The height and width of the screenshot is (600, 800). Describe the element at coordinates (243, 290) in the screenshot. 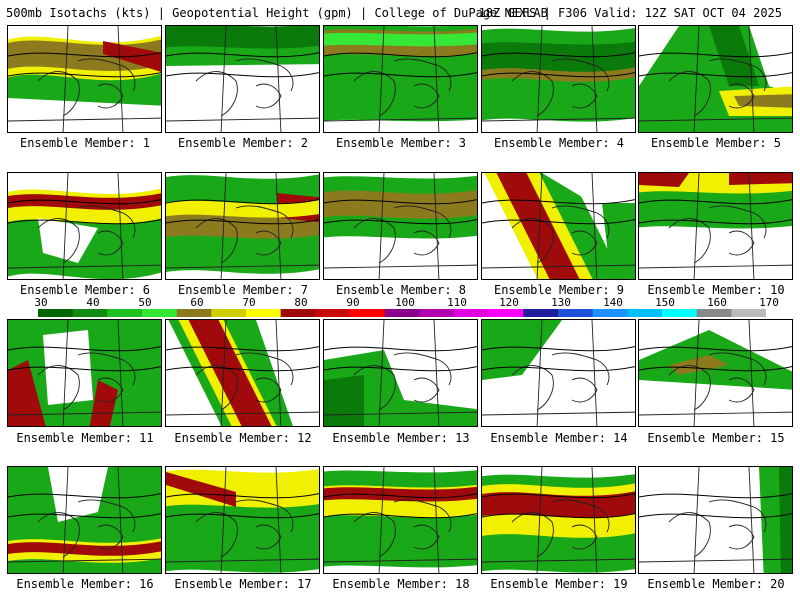

I see `ensemble-member-label: Ensemble Member: 7` at that location.